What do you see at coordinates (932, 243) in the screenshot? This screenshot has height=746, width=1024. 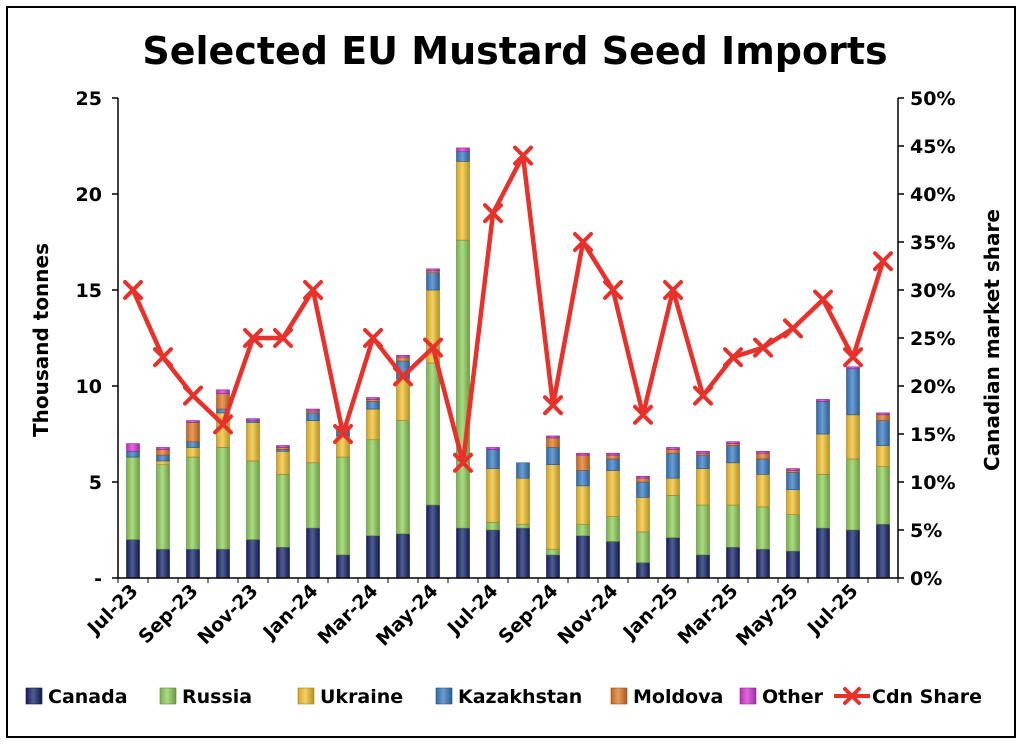 I see `y2-tick-label: 35%` at bounding box center [932, 243].